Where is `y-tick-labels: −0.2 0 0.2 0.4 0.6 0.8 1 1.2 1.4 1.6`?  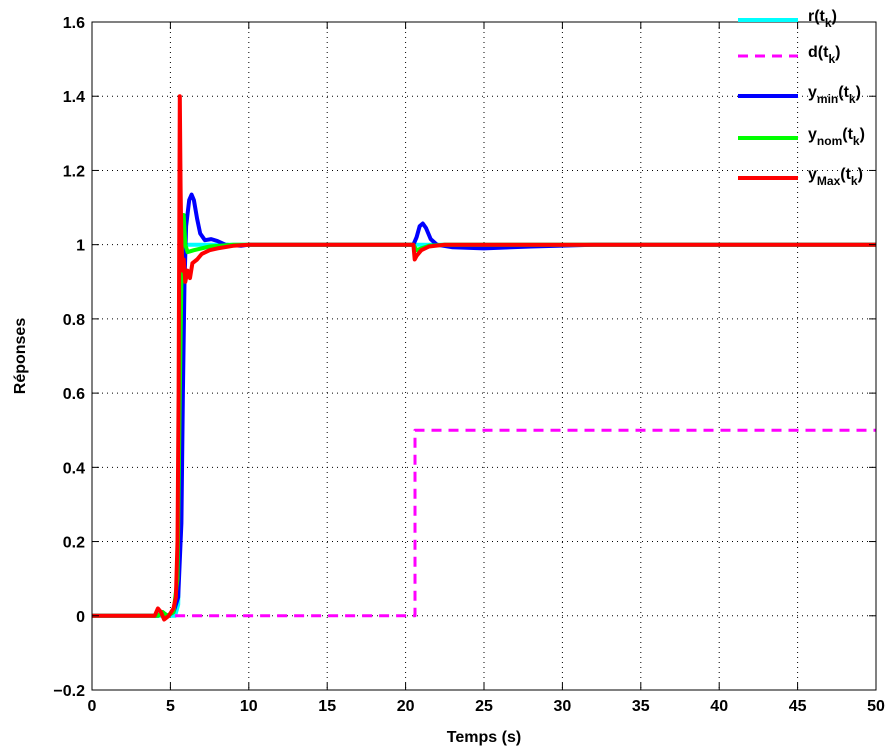 y-tick-labels: −0.2 0 0.2 0.4 0.6 0.8 1 1.2 1.4 1.6 is located at coordinates (69, 357).